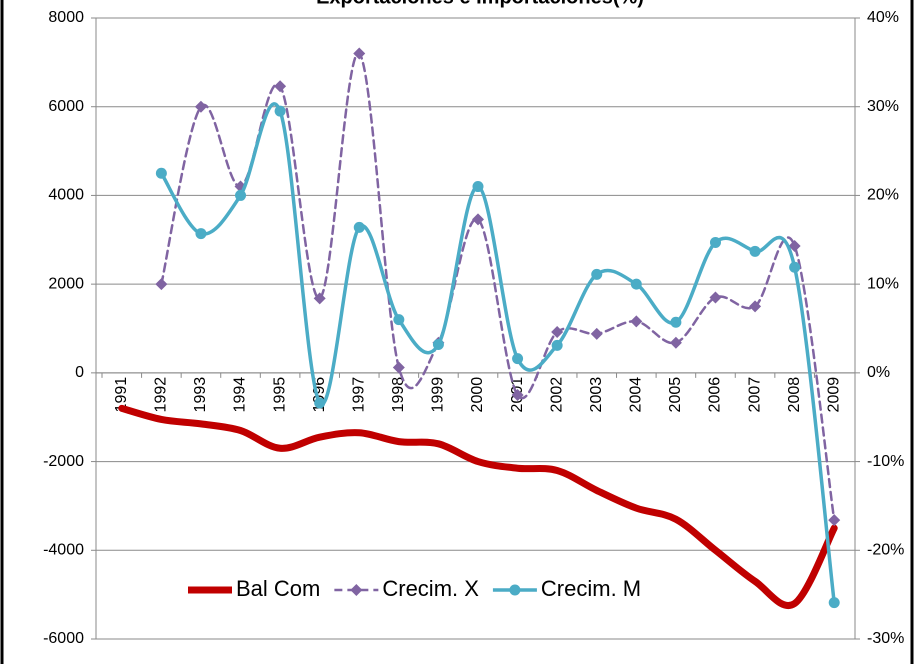 This screenshot has height=664, width=914. I want to click on x-tick-label: 2000, so click(477, 395).